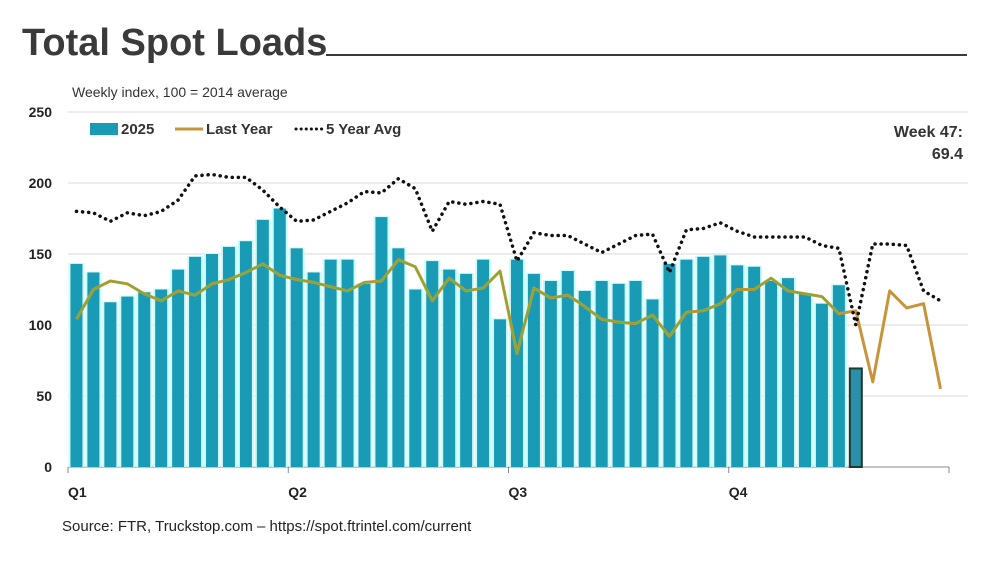 This screenshot has height=561, width=997. I want to click on chart-title: Total Spot Loads, so click(175, 43).